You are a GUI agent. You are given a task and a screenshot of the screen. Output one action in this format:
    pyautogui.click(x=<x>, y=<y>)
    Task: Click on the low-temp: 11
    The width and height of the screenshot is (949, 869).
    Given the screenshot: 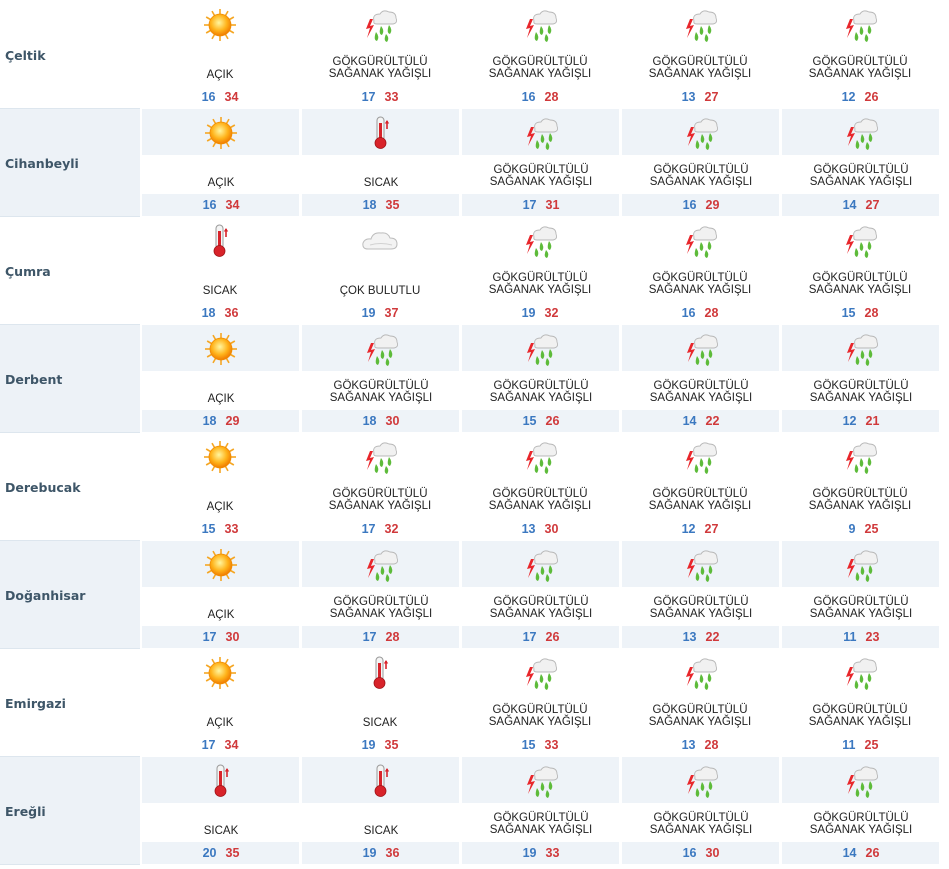 What is the action you would take?
    pyautogui.click(x=850, y=637)
    